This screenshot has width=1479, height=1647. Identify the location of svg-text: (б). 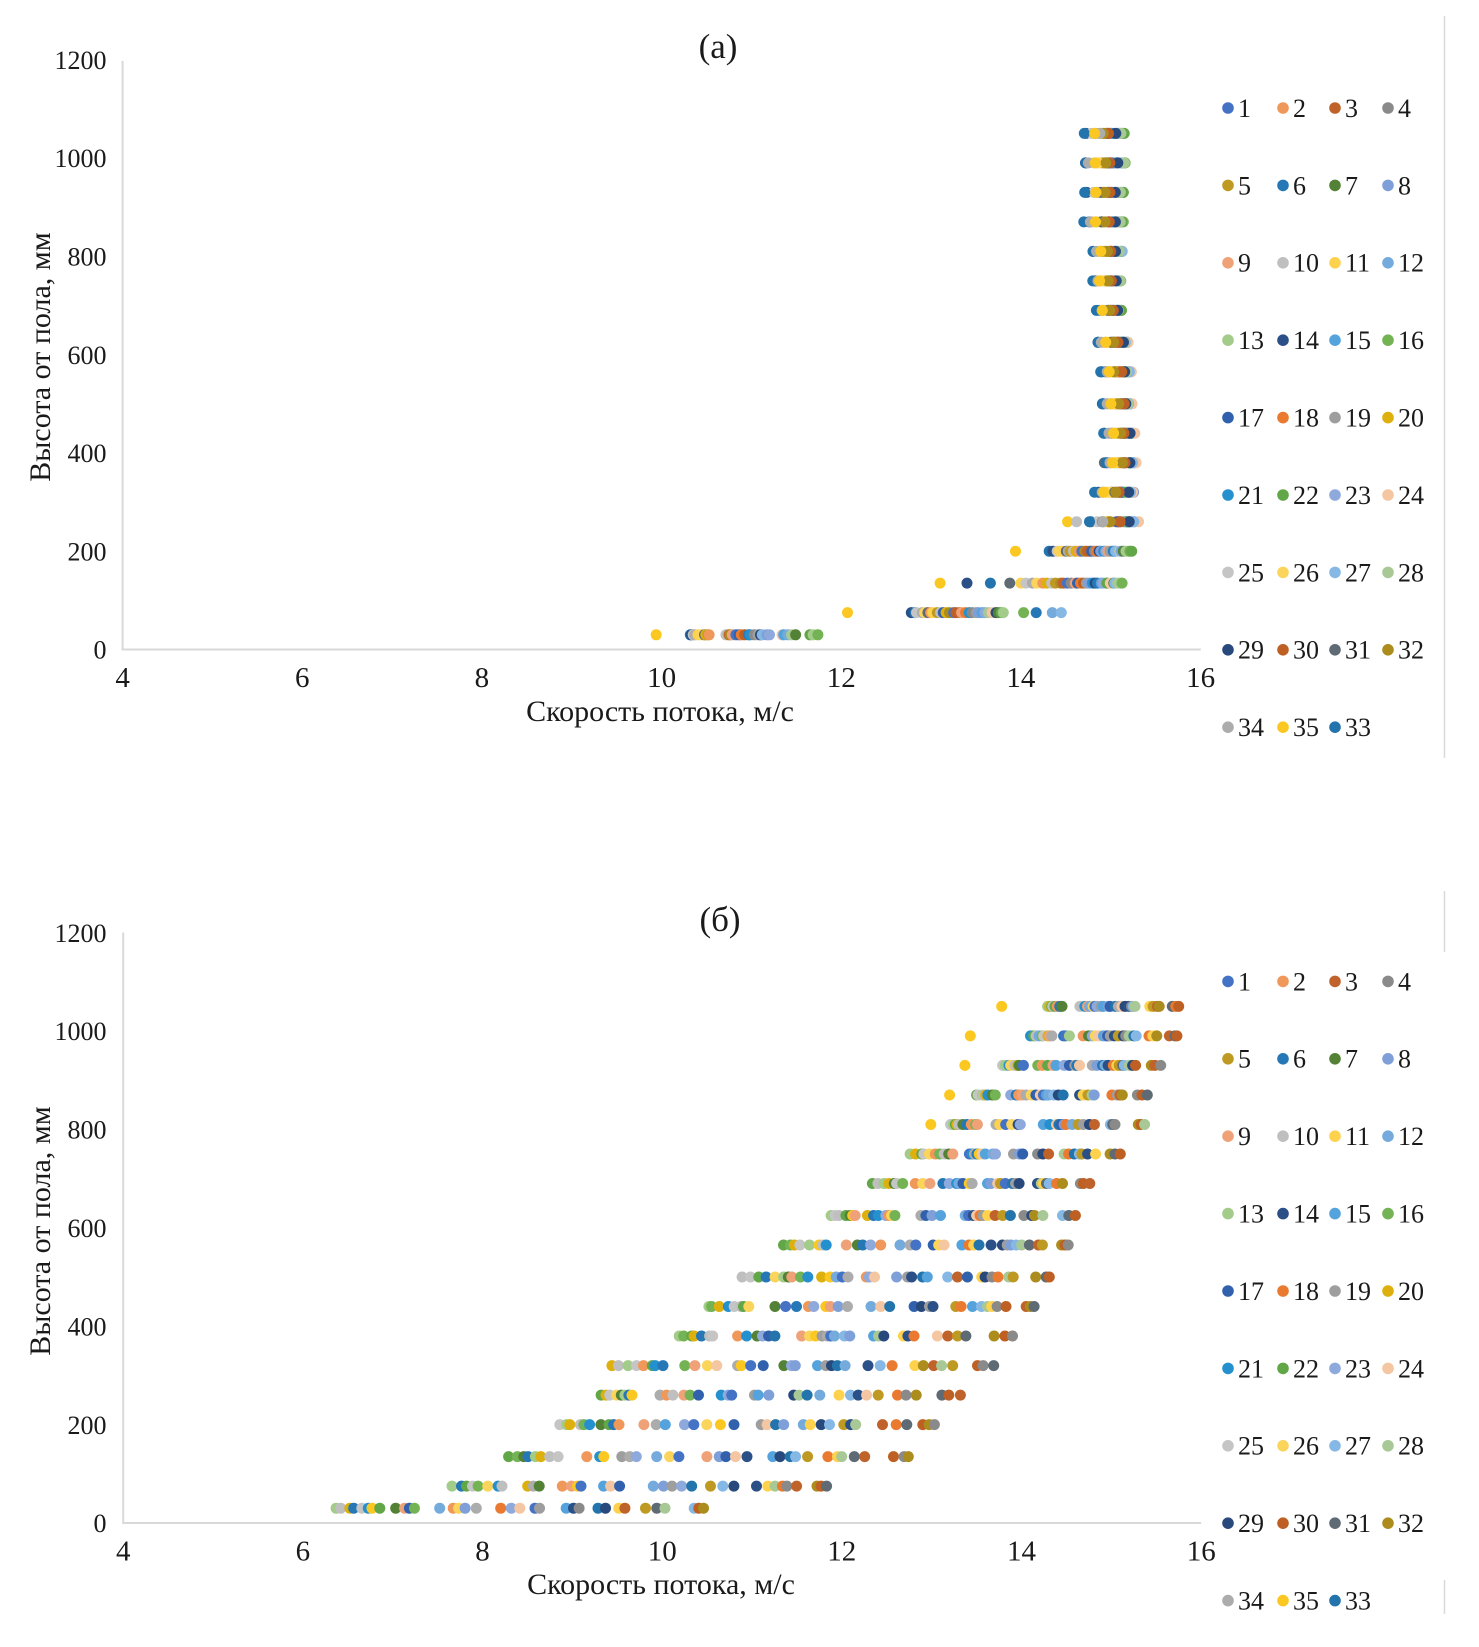
(719, 919).